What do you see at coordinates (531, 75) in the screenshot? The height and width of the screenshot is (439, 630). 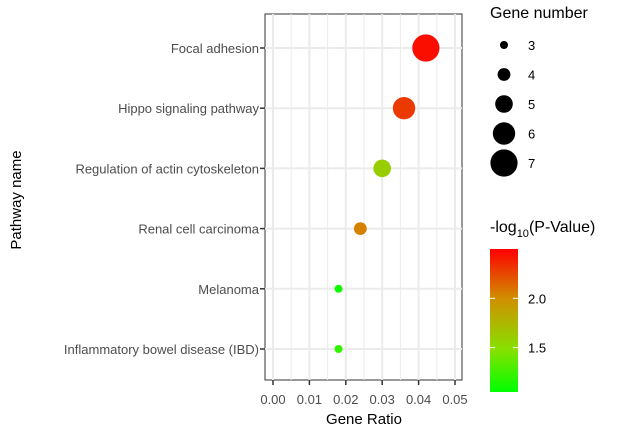 I see `size-legend-label: 4` at bounding box center [531, 75].